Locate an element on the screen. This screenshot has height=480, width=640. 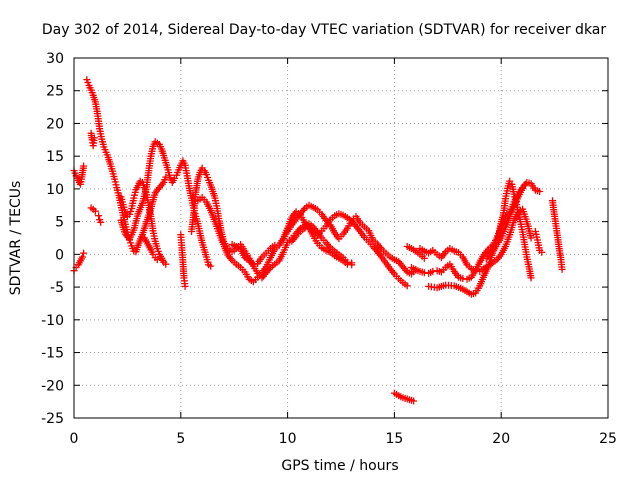
y-tick-label: -15 is located at coordinates (52, 354).